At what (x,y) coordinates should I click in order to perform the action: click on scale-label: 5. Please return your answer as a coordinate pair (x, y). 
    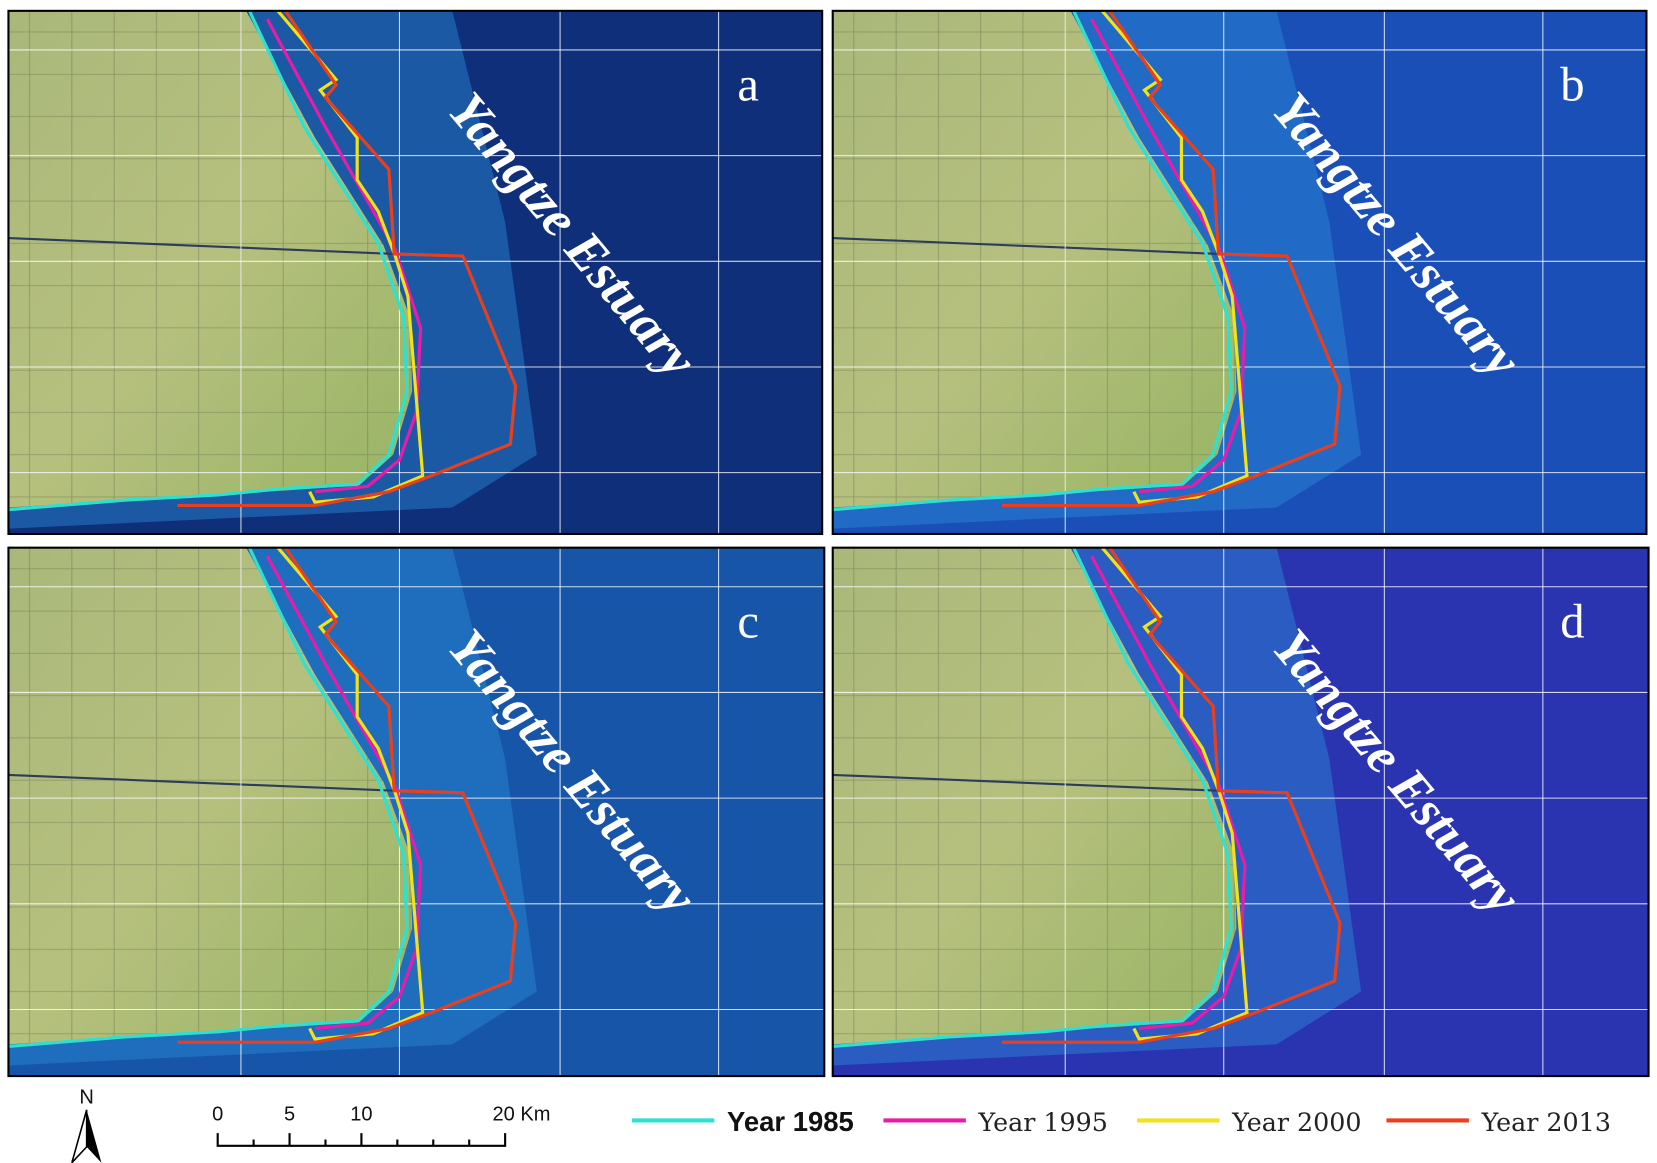
    Looking at the image, I should click on (289, 1114).